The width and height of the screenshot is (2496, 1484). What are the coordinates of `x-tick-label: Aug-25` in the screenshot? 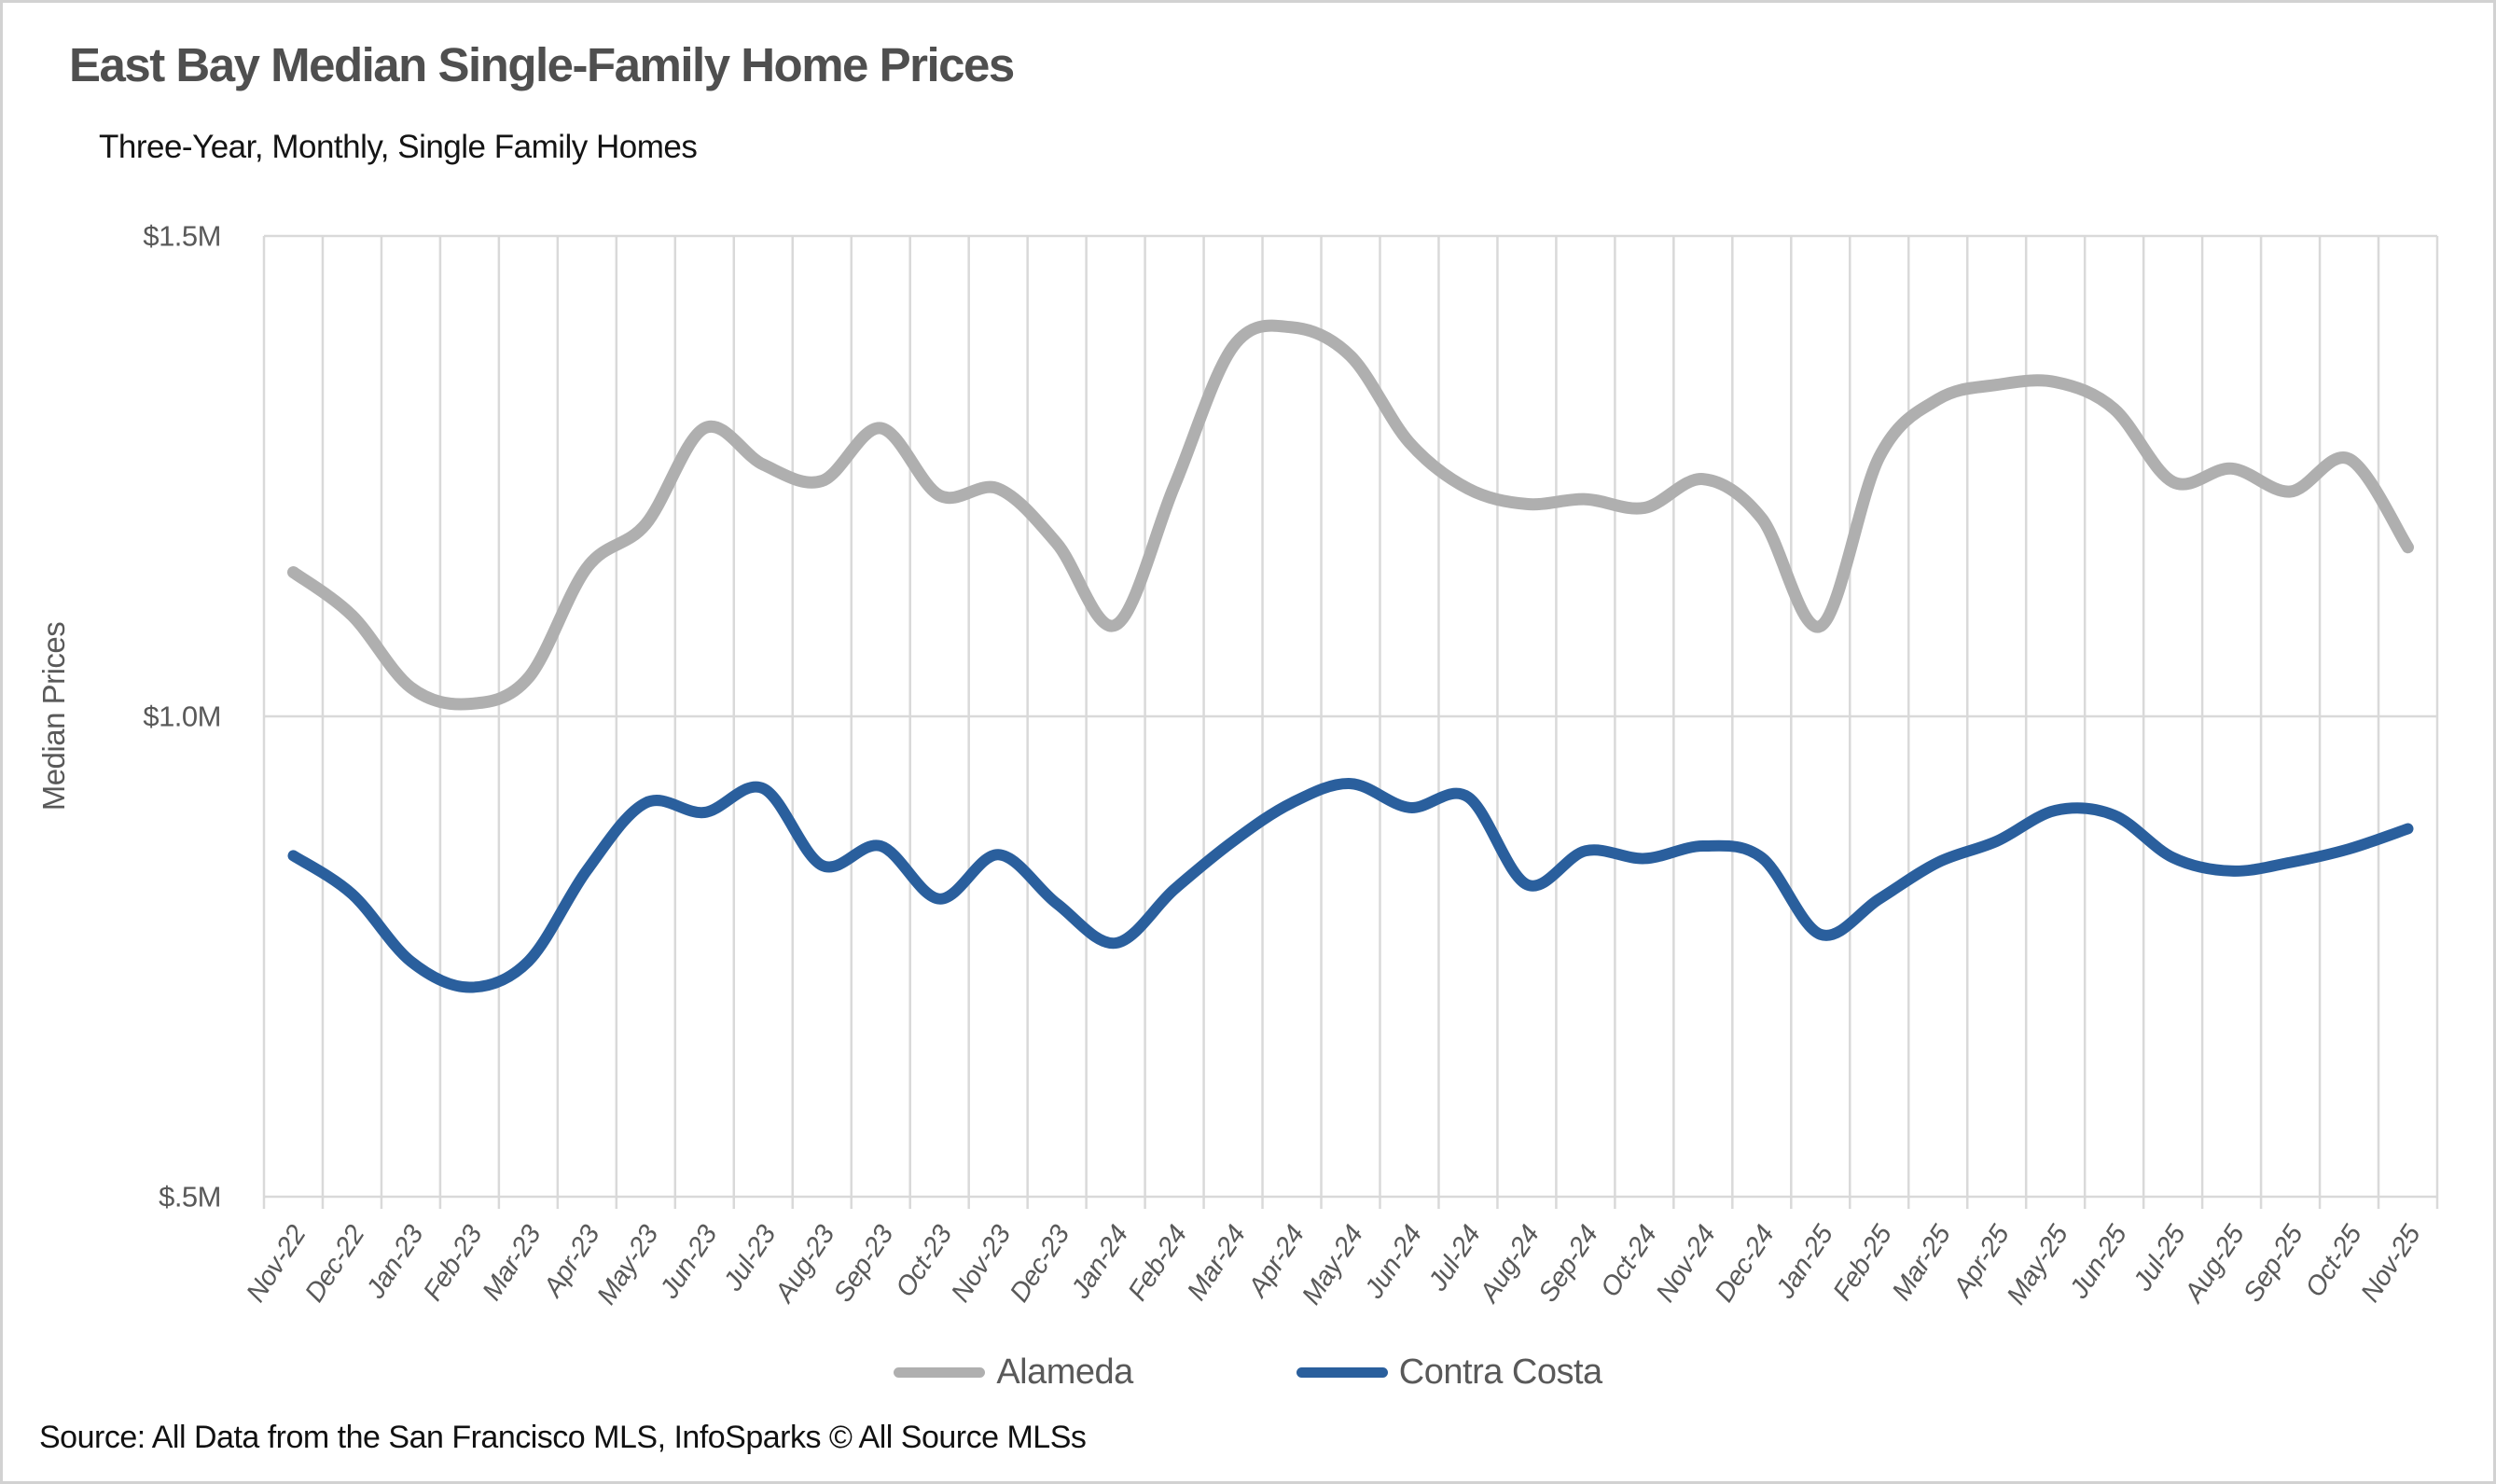 It's located at (2214, 1264).